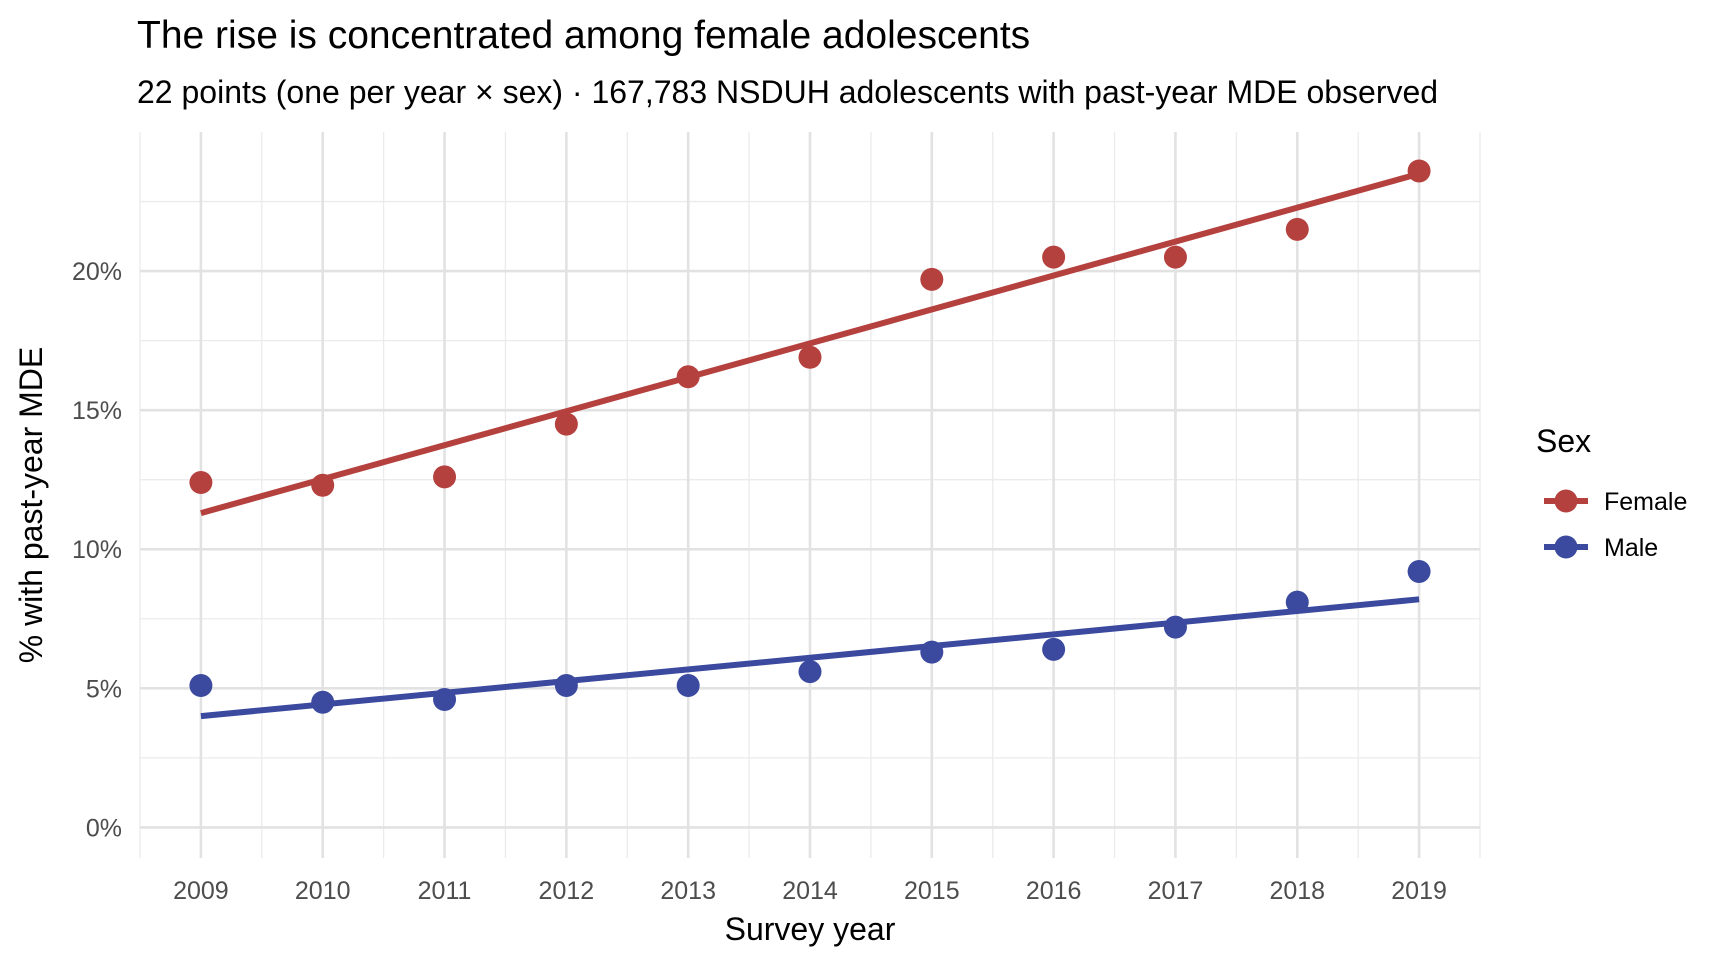 This screenshot has width=1728, height=960. I want to click on y-tick-label: 20%, so click(97, 272).